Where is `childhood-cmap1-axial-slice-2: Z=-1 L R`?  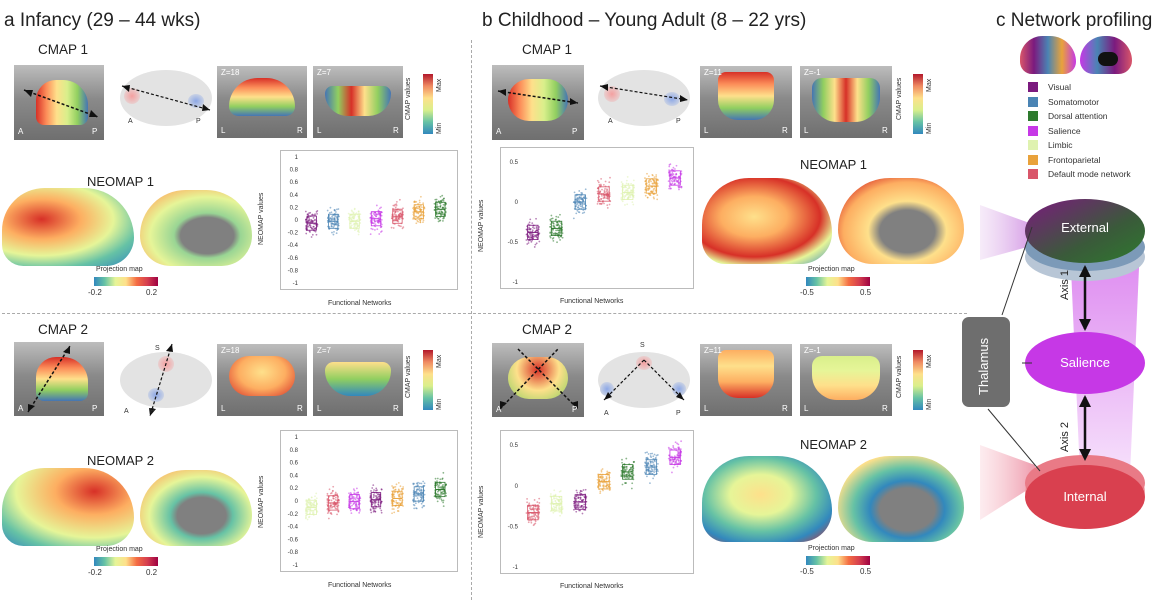
childhood-cmap1-axial-slice-2: Z=-1 L R is located at coordinates (846, 102).